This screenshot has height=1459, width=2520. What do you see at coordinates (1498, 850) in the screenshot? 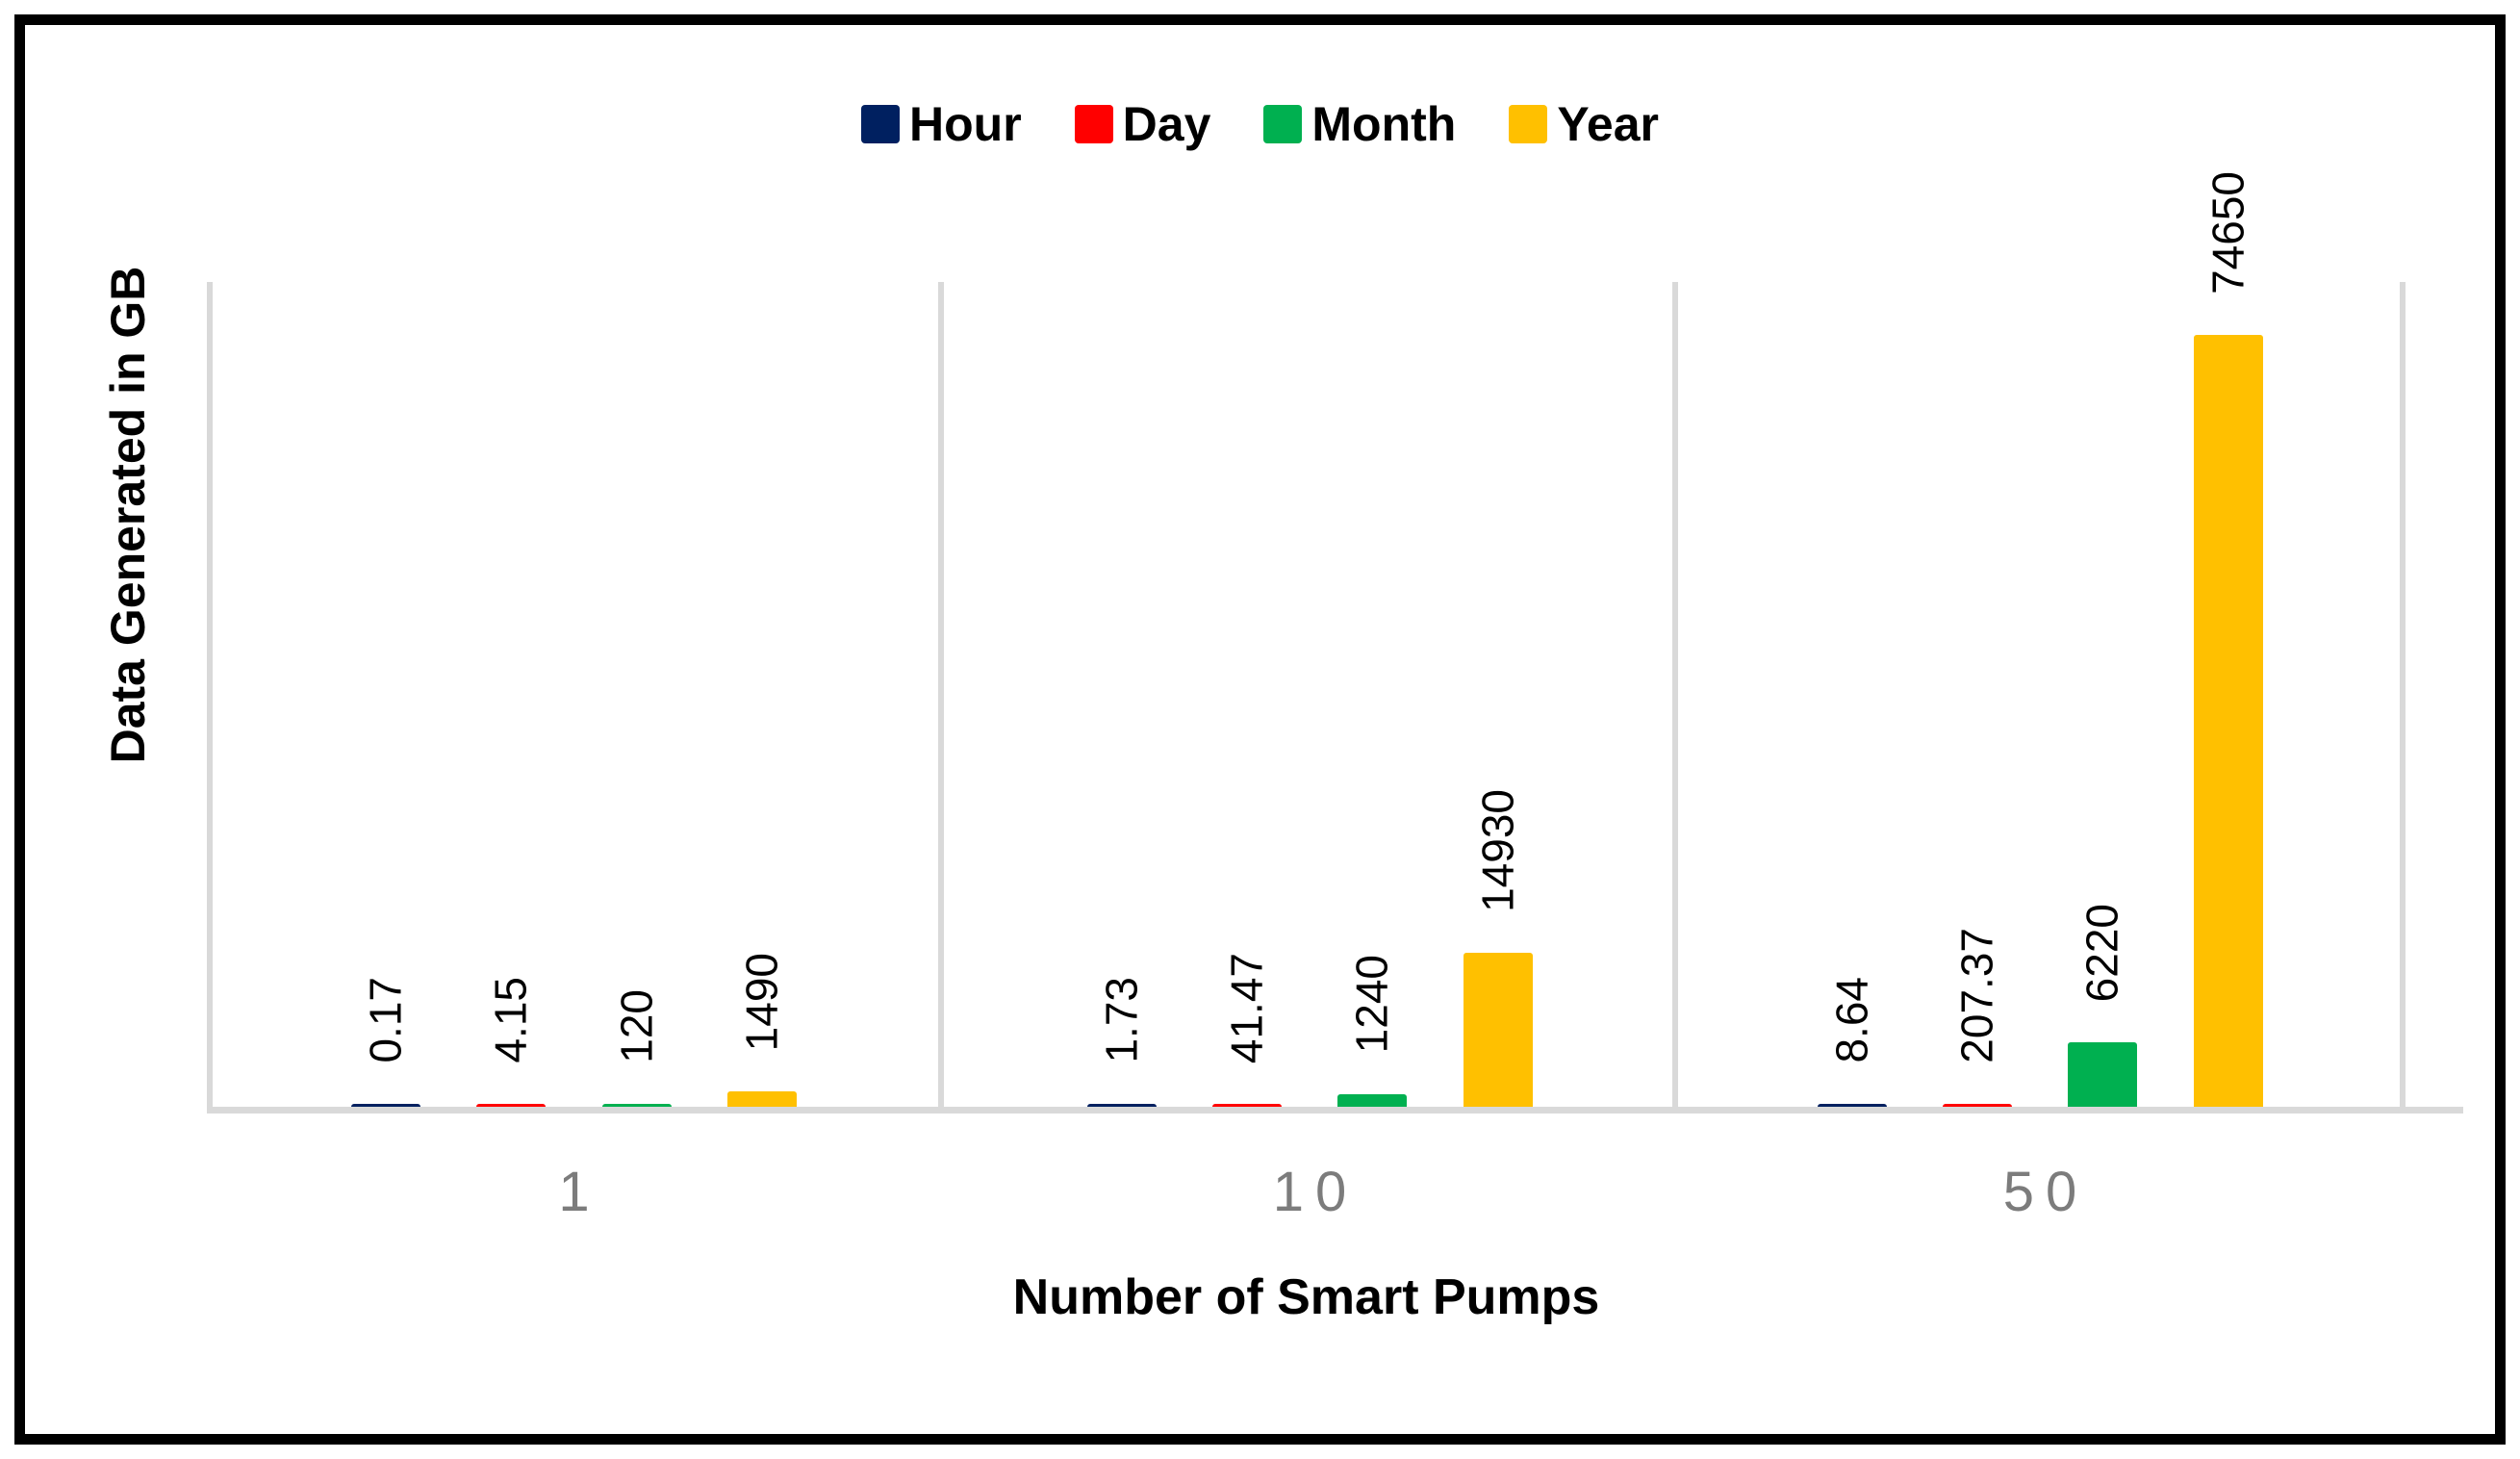
I see `bar-value-label-year-pumps-10: 14930` at bounding box center [1498, 850].